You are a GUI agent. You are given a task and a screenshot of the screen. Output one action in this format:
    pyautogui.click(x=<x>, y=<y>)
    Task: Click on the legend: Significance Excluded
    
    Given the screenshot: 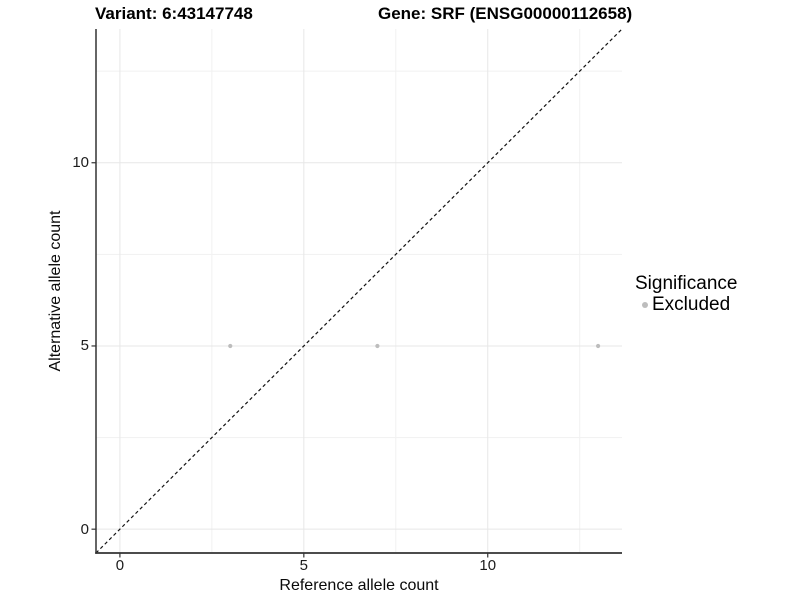 What is the action you would take?
    pyautogui.click(x=686, y=294)
    